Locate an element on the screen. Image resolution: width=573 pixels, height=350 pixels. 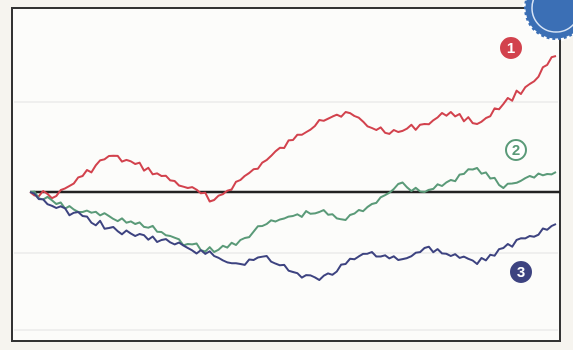
series-badge-1: 1 is located at coordinates (511, 48).